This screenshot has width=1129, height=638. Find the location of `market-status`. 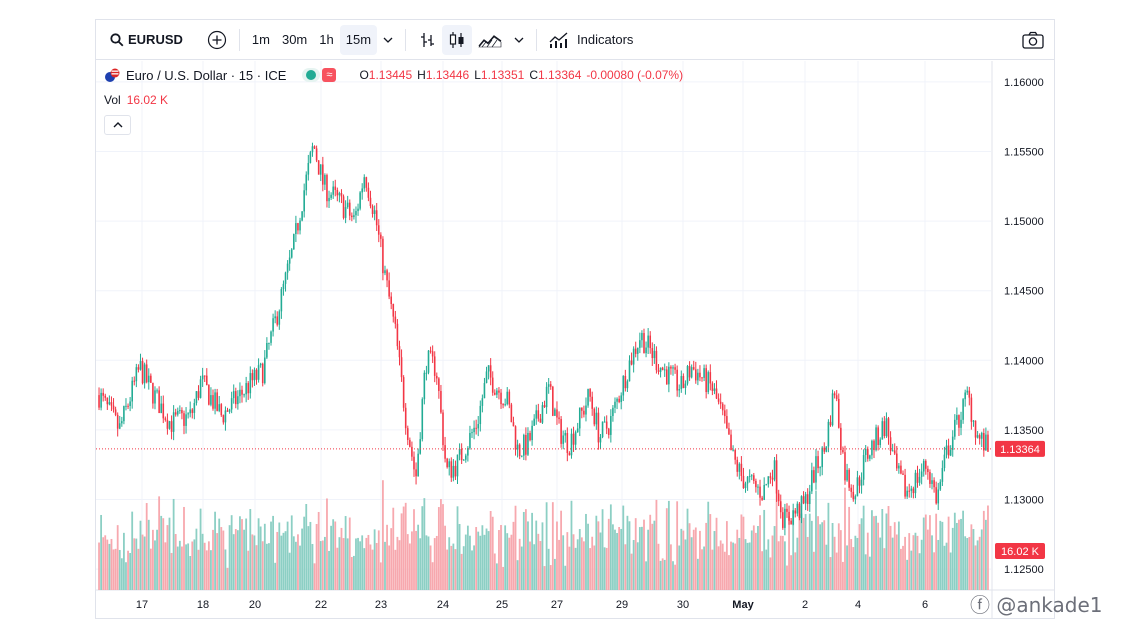

market-status is located at coordinates (311, 75).